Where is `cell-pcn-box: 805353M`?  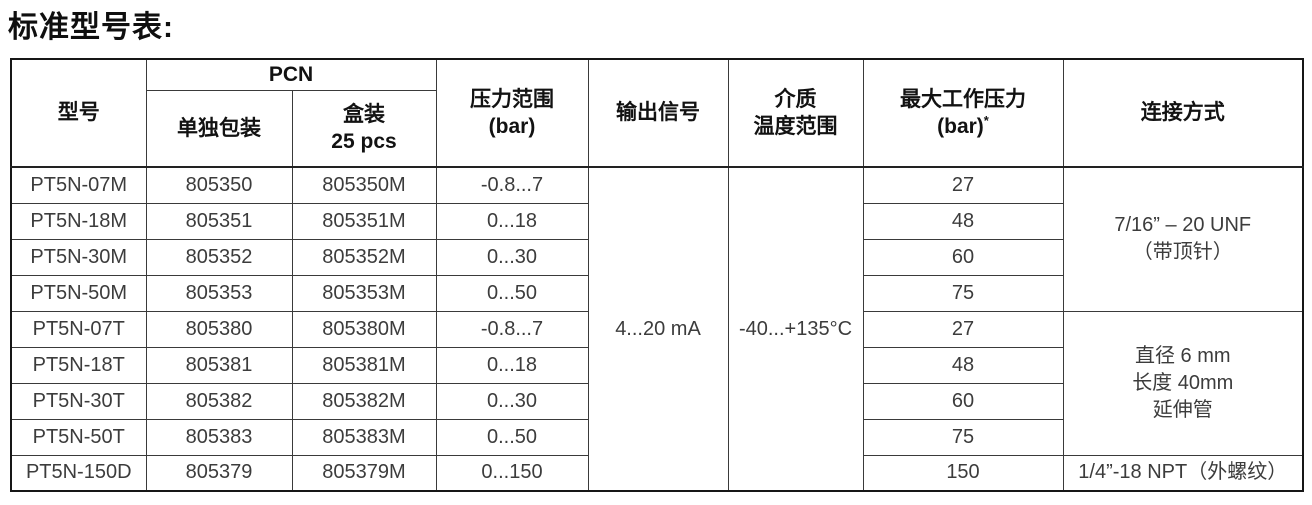 cell-pcn-box: 805353M is located at coordinates (364, 293).